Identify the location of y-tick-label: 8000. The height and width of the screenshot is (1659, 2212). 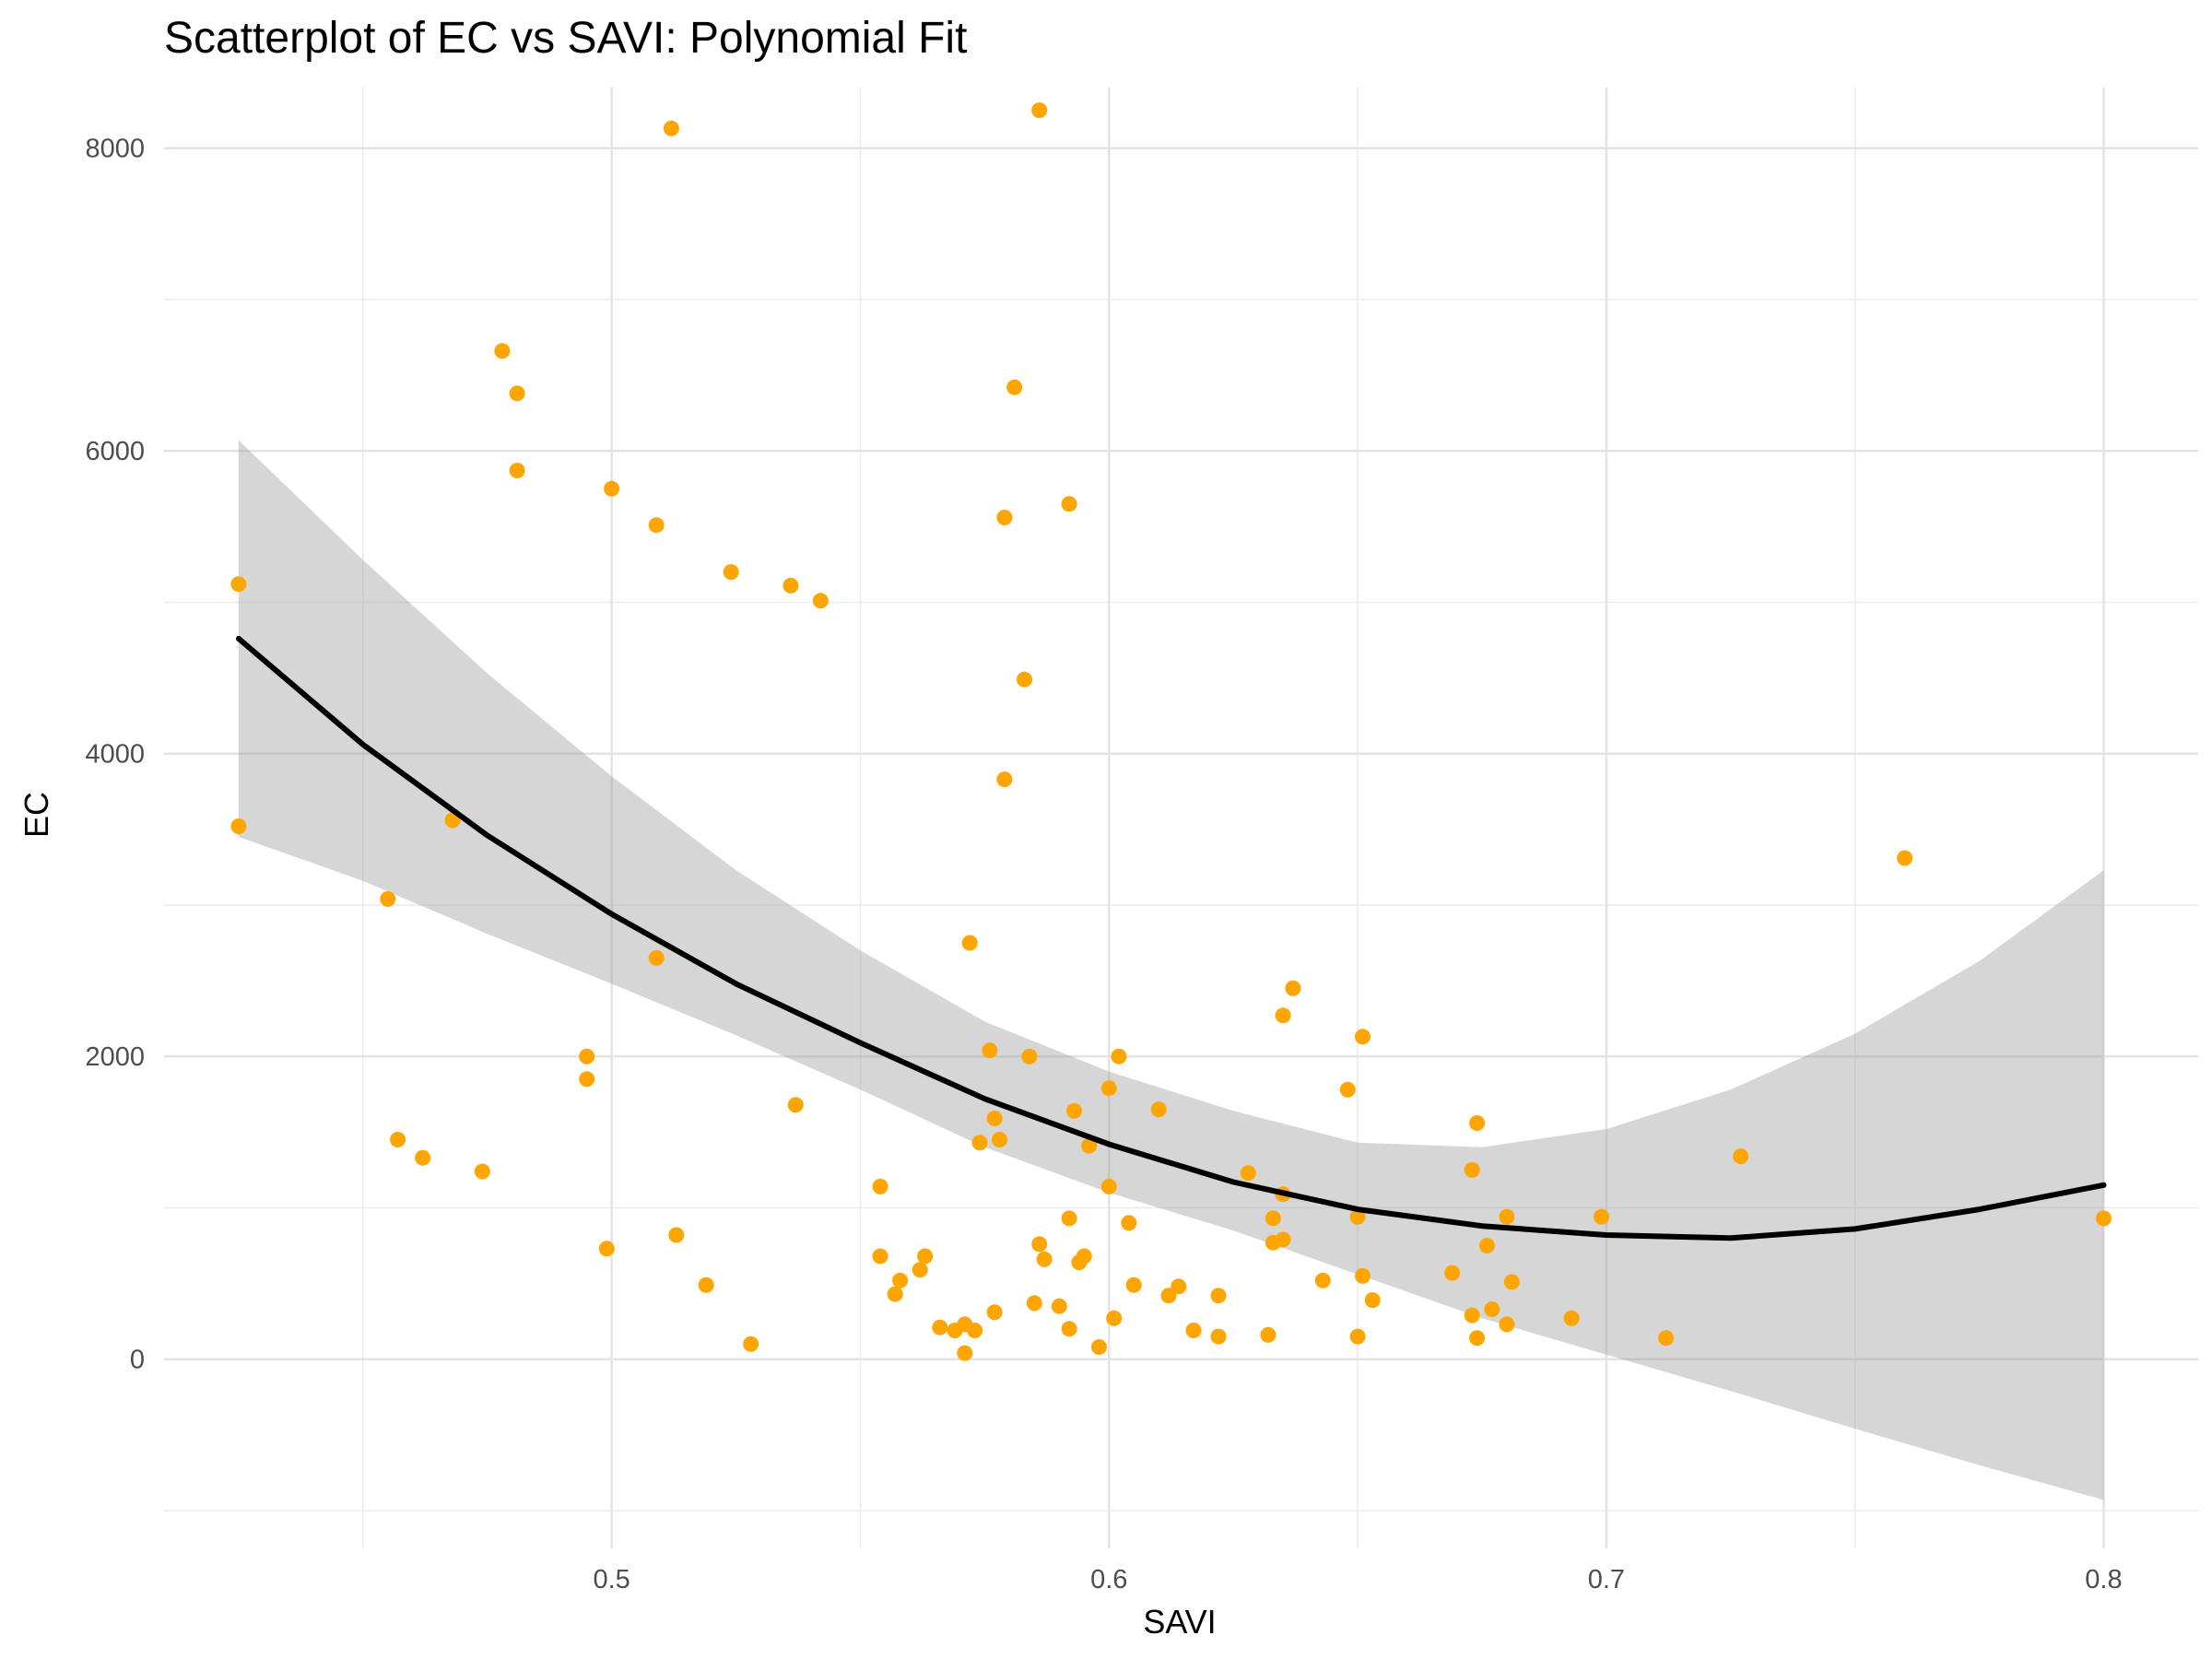
(115, 149).